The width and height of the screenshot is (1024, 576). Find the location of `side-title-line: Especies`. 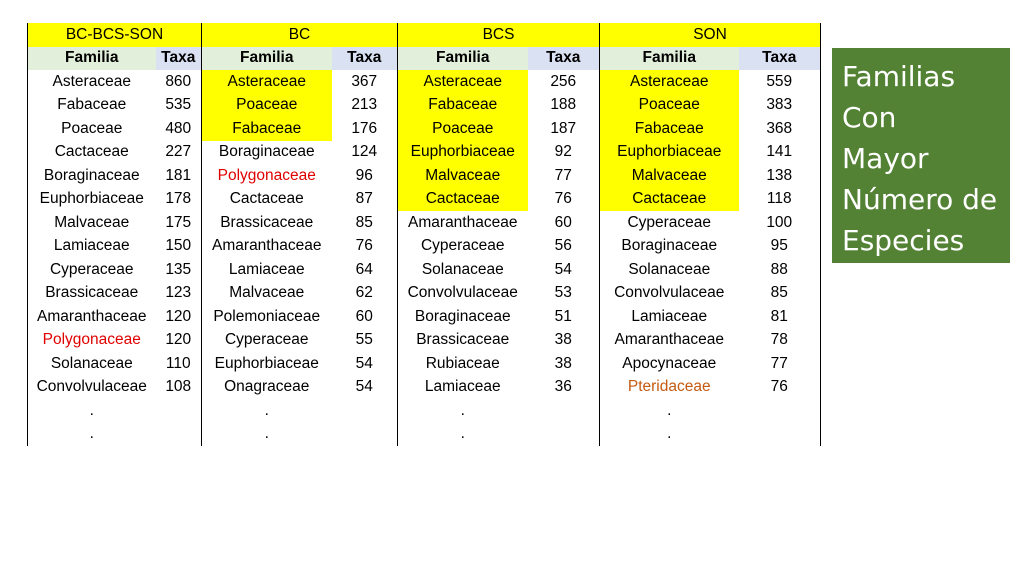

side-title-line: Especies is located at coordinates (903, 240).